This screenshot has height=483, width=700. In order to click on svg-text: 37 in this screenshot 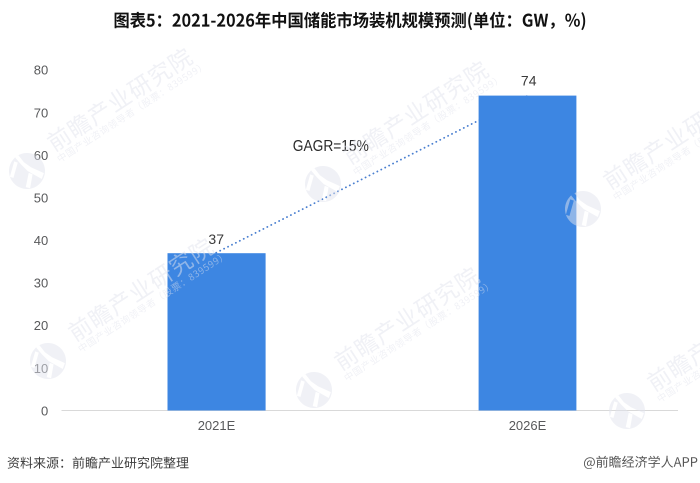, I will do `click(216, 239)`.